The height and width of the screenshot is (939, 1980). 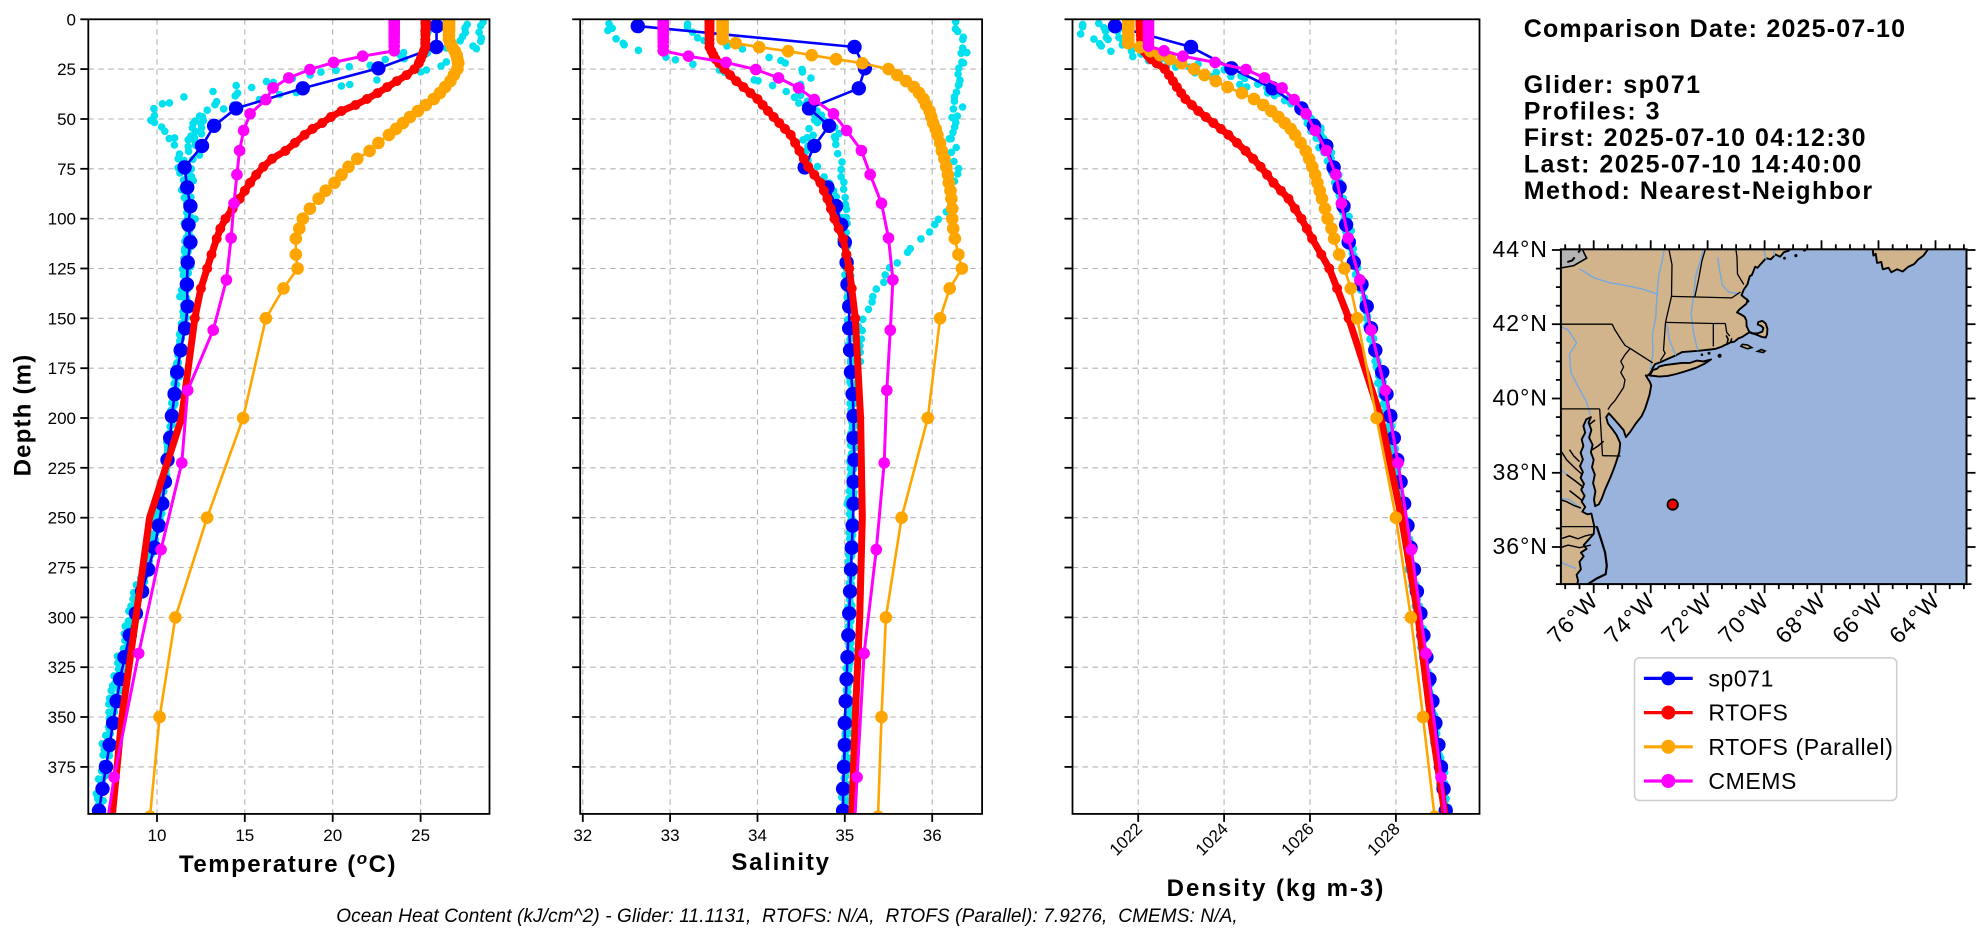 What do you see at coordinates (62, 318) in the screenshot?
I see `svg-text: 150` at bounding box center [62, 318].